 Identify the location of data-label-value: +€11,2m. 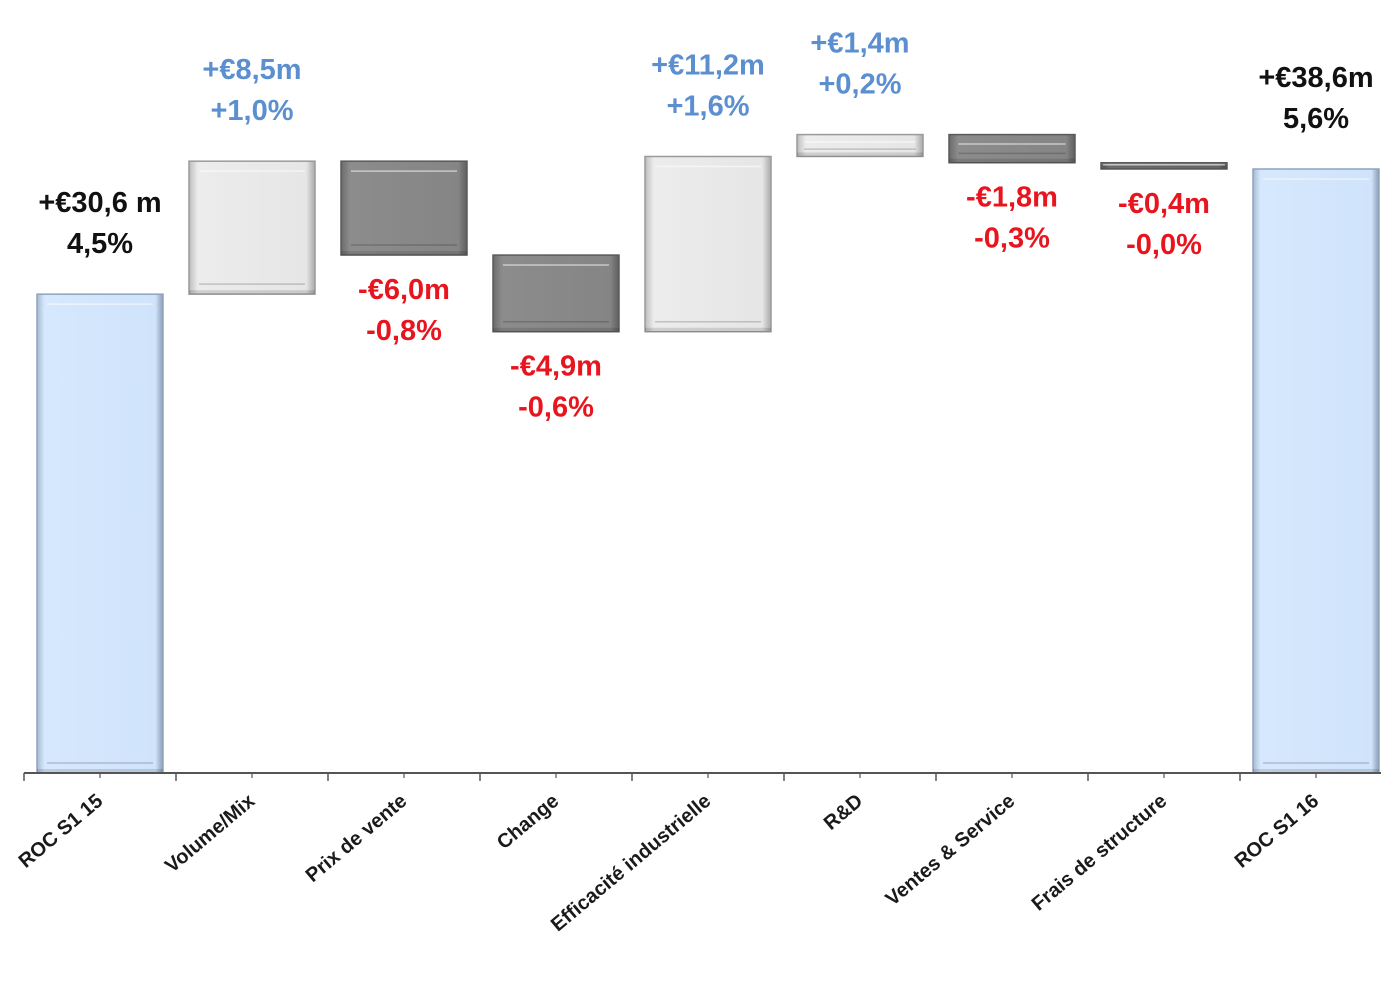
(708, 65).